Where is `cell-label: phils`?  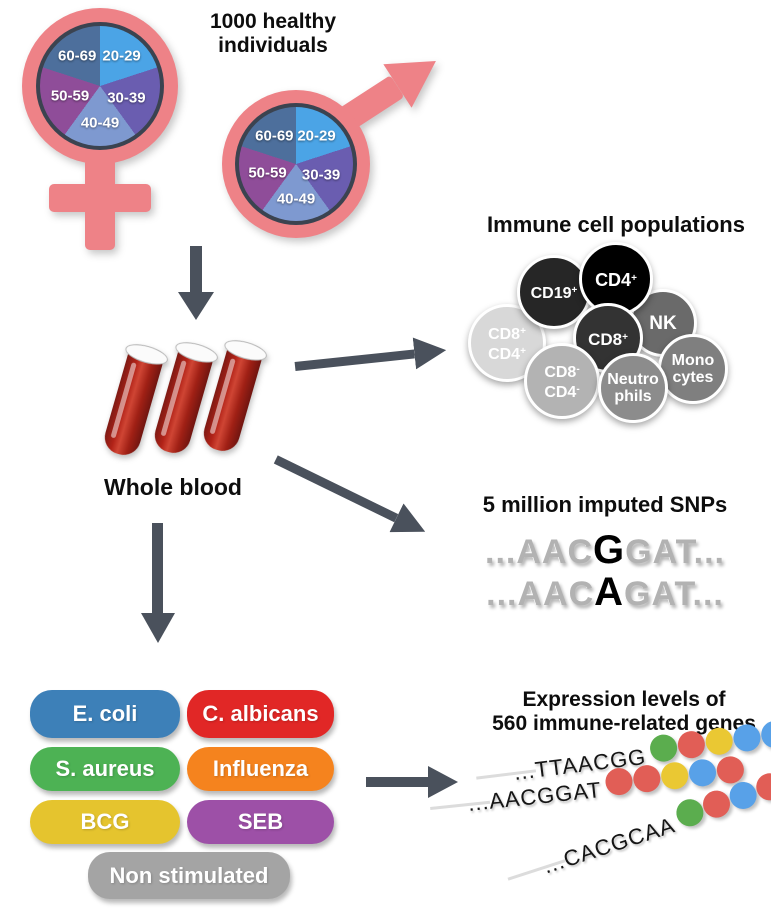 cell-label: phils is located at coordinates (633, 396).